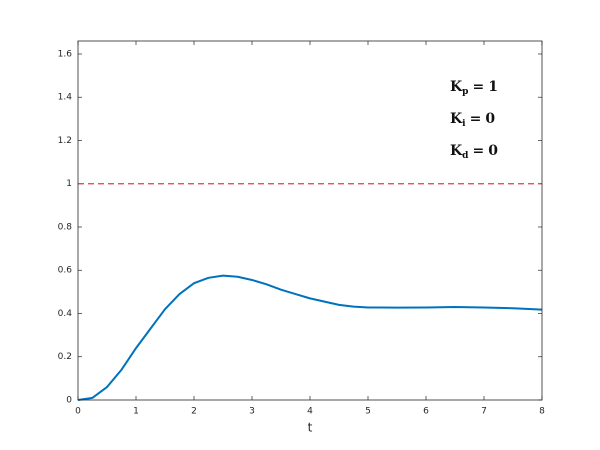 This screenshot has height=450, width=600. What do you see at coordinates (136, 412) in the screenshot?
I see `x-tick-label: 1` at bounding box center [136, 412].